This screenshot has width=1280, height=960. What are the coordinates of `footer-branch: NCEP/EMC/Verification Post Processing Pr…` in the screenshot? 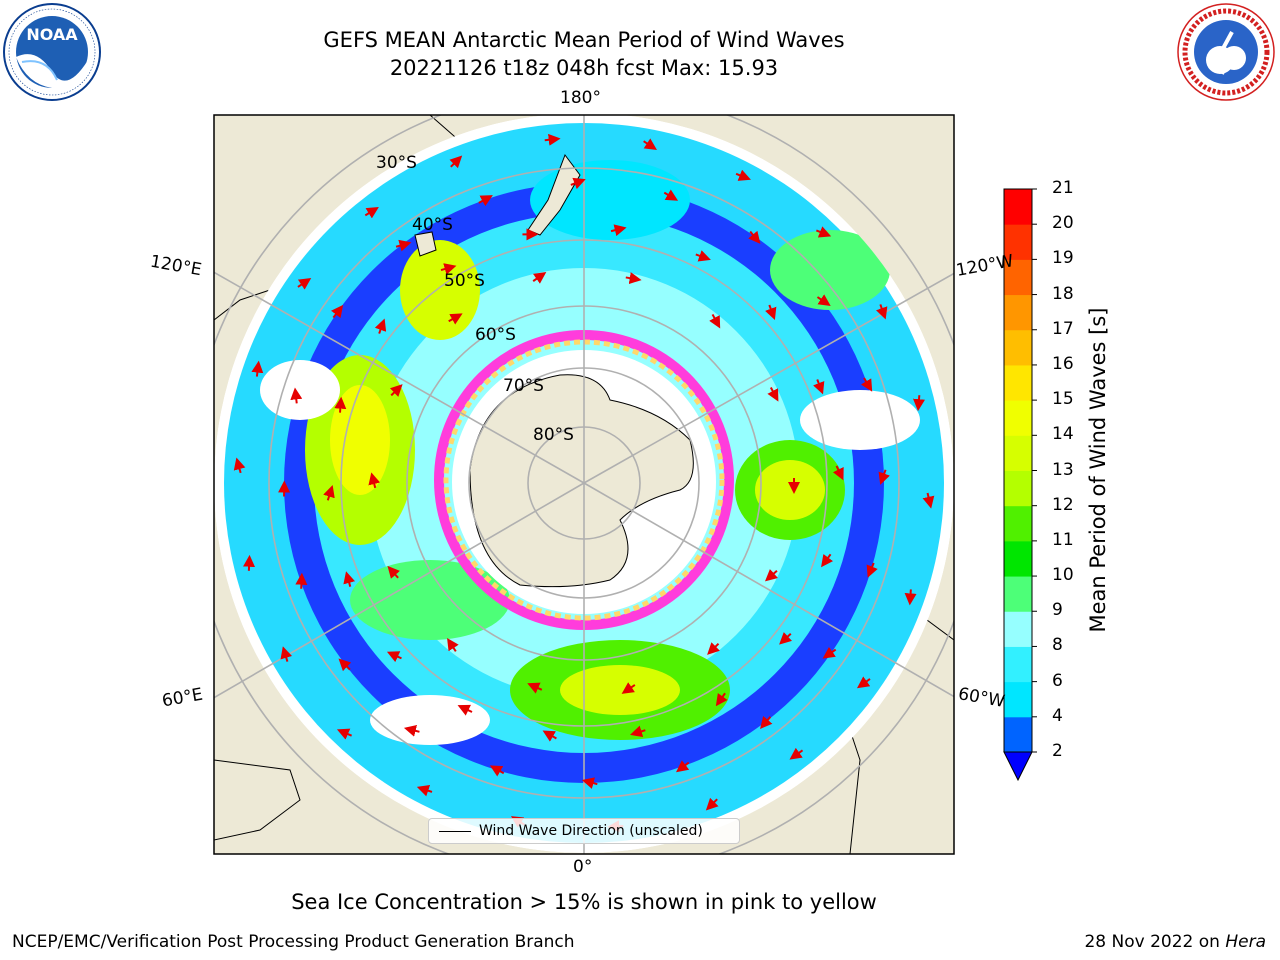 It's located at (293, 942).